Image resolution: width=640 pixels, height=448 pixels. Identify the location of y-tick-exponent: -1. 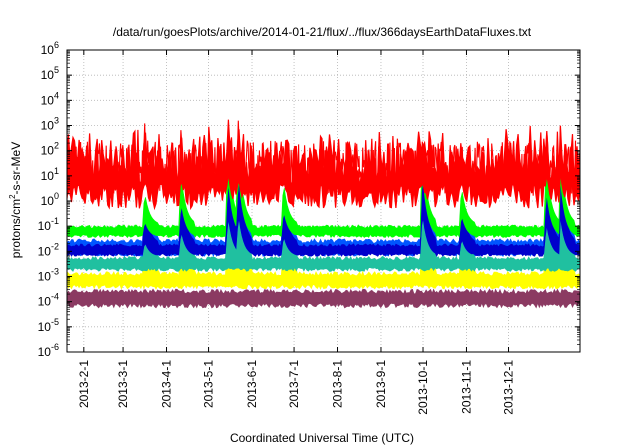
(55, 221).